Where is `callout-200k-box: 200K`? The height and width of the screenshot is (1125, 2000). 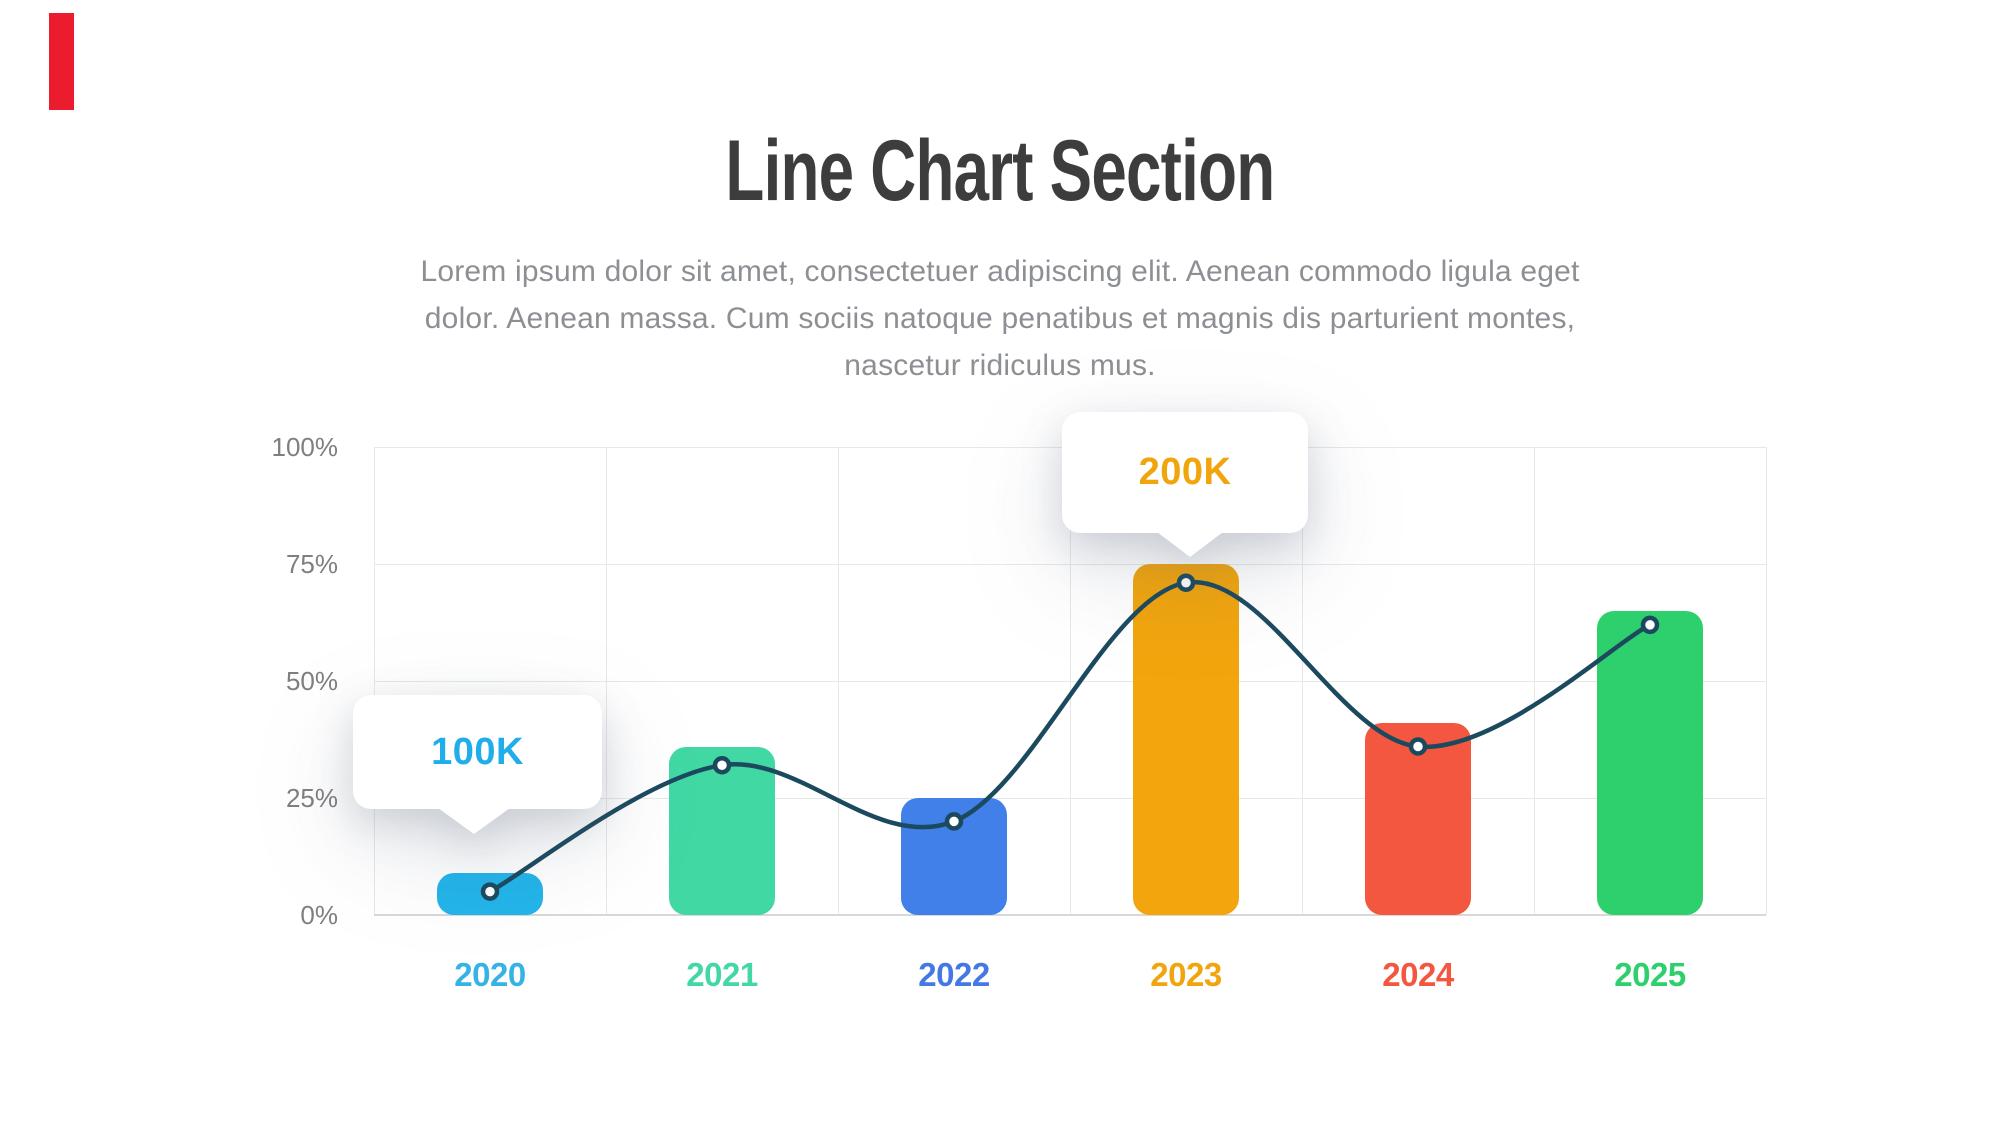 callout-200k-box: 200K is located at coordinates (1185, 472).